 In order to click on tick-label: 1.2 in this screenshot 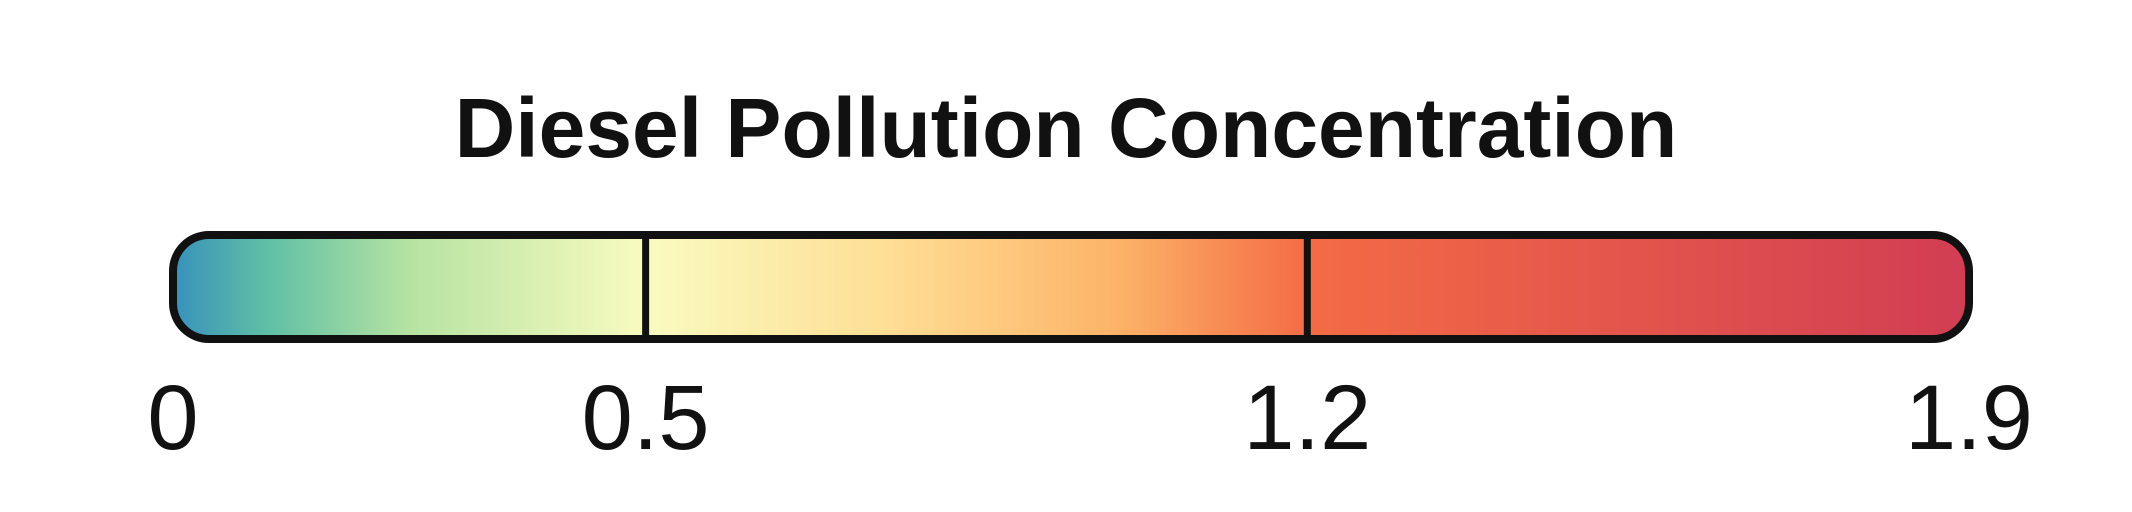, I will do `click(1307, 418)`.